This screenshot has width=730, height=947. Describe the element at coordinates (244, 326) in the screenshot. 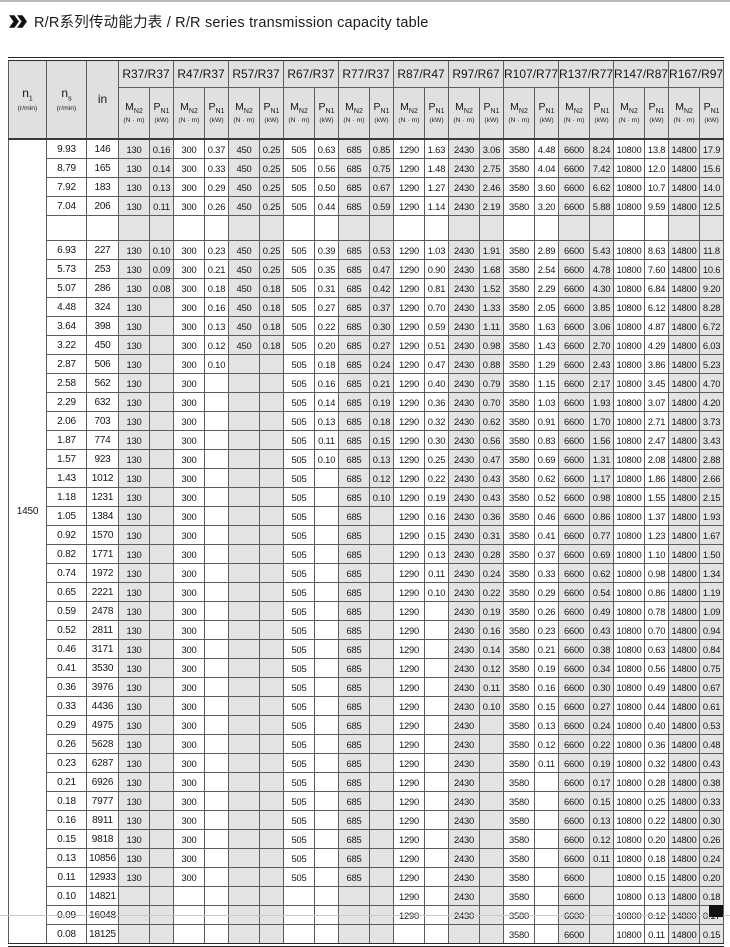

I see `cell-mn2: 450` at that location.